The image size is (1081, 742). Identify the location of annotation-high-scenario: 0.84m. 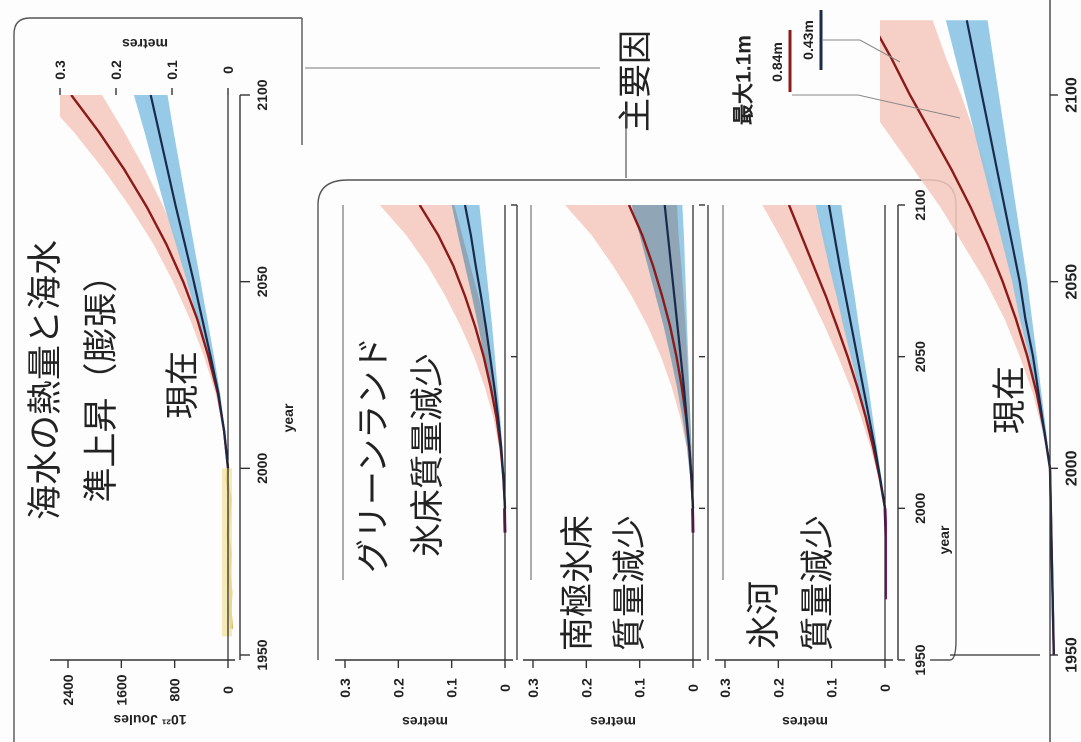
(777, 62).